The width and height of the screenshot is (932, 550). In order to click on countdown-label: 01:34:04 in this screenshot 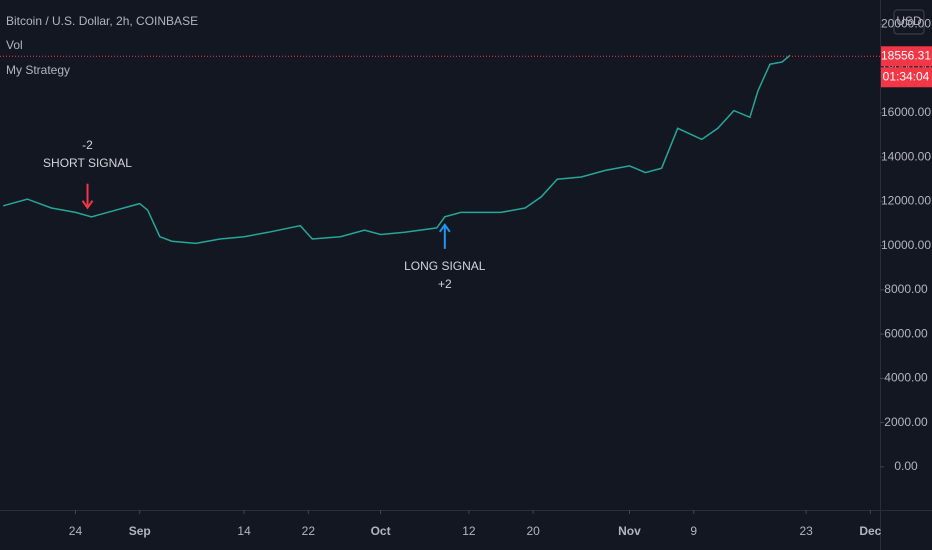, I will do `click(906, 76)`.